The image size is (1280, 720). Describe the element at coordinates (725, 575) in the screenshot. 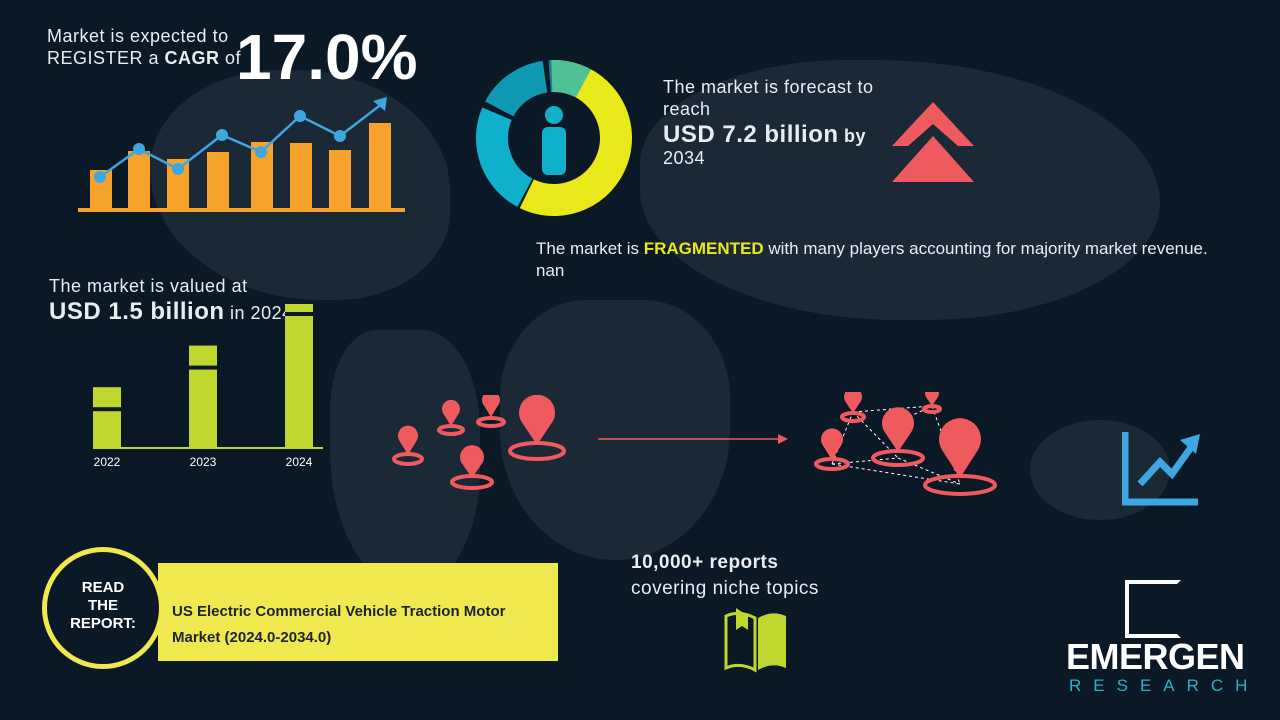

I see `reports-text: 10,000+ reports covering niche topics` at that location.